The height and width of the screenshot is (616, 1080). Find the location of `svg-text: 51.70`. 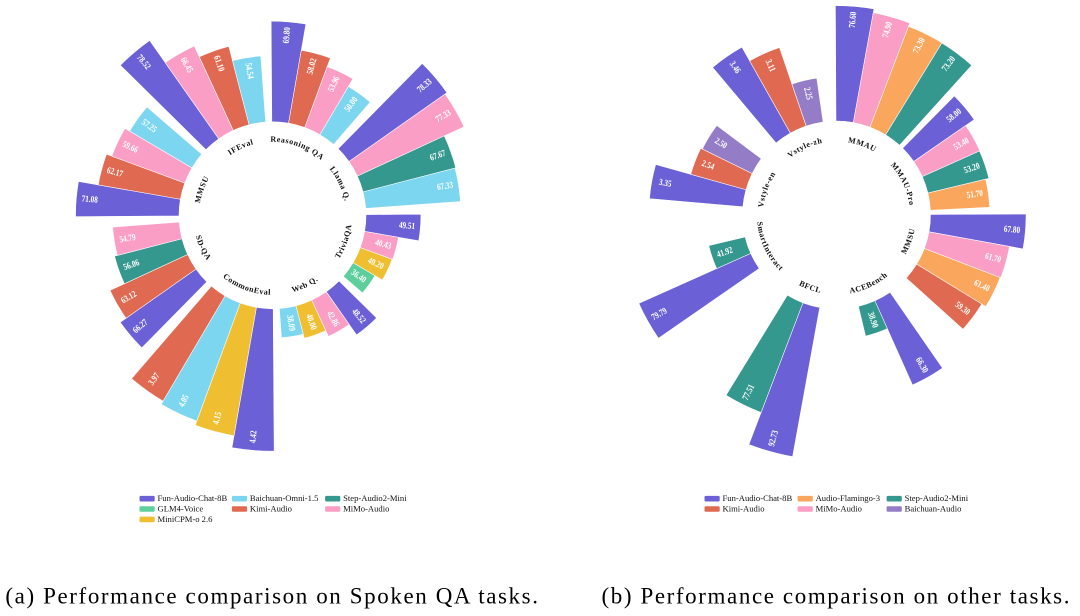

svg-text: 51.70 is located at coordinates (975, 195).